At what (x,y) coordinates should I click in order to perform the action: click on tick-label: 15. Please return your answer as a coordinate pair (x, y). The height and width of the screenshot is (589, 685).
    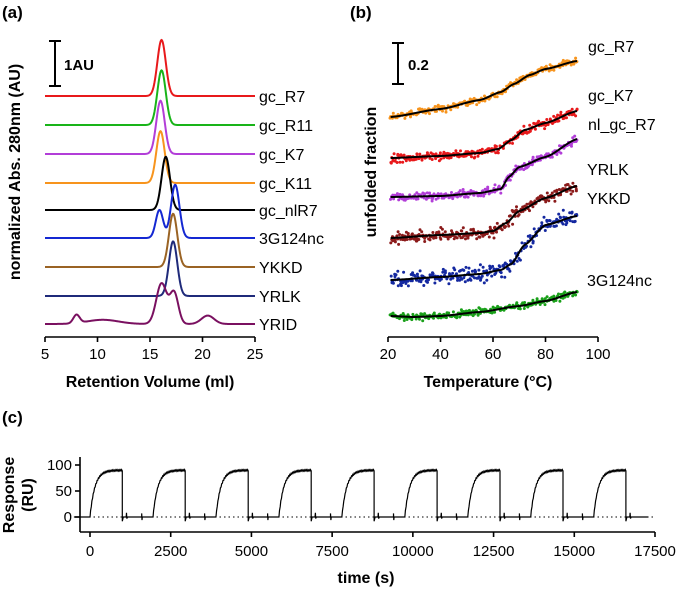
    Looking at the image, I should click on (150, 354).